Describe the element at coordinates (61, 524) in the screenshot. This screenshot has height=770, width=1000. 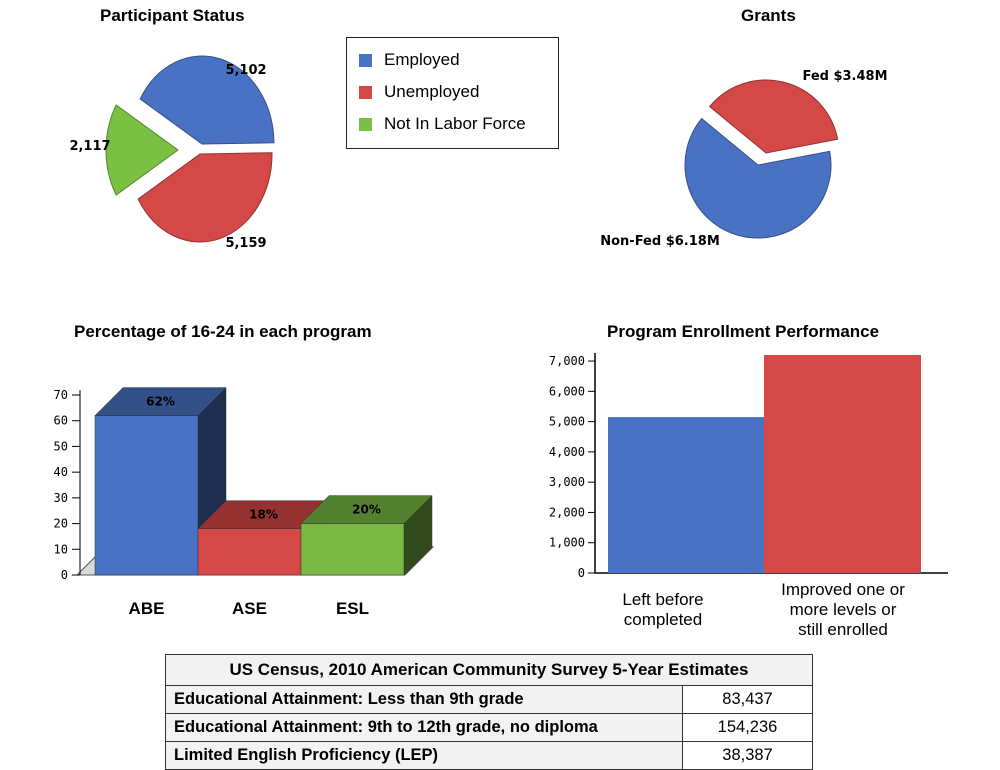
I see `y-tick-label: 20` at that location.